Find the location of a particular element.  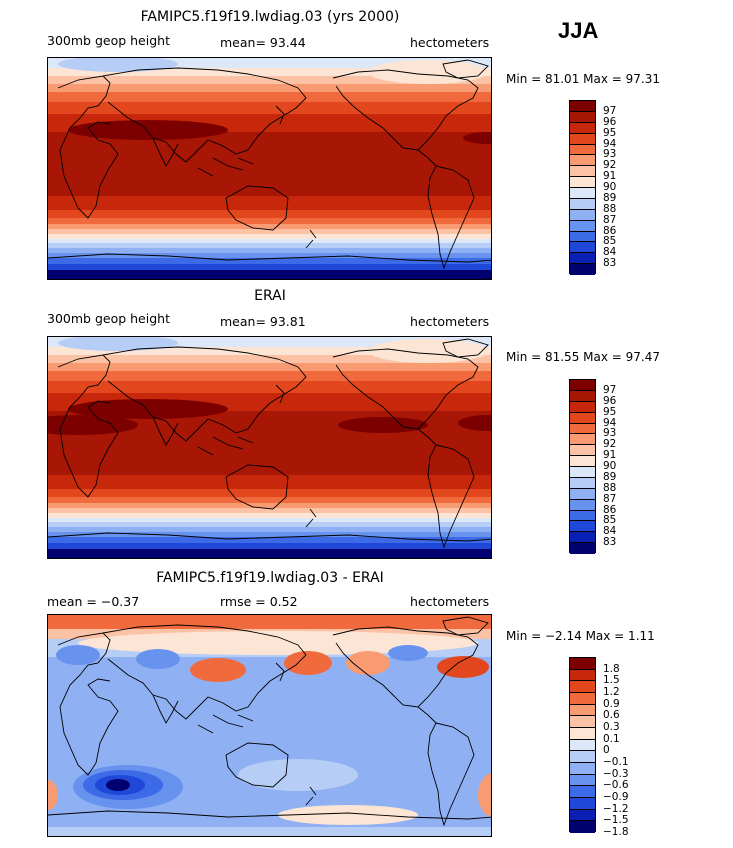

colorbar-tick-label: 0 is located at coordinates (606, 750).